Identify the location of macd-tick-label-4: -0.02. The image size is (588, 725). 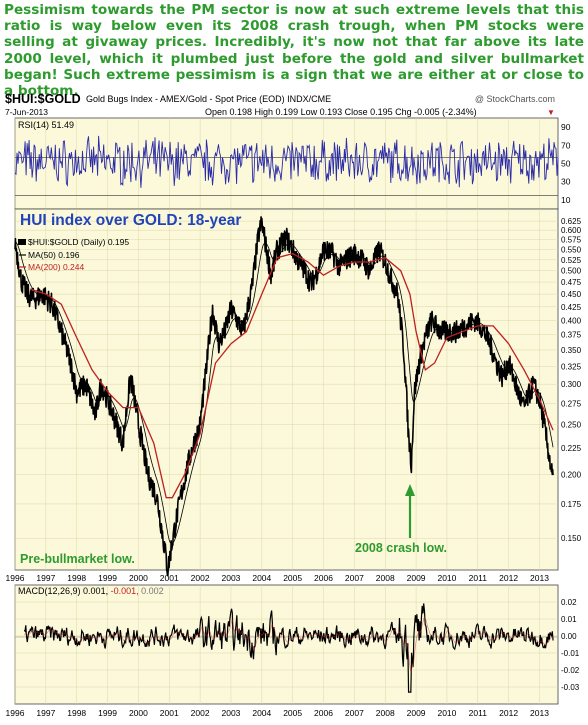
(570, 670).